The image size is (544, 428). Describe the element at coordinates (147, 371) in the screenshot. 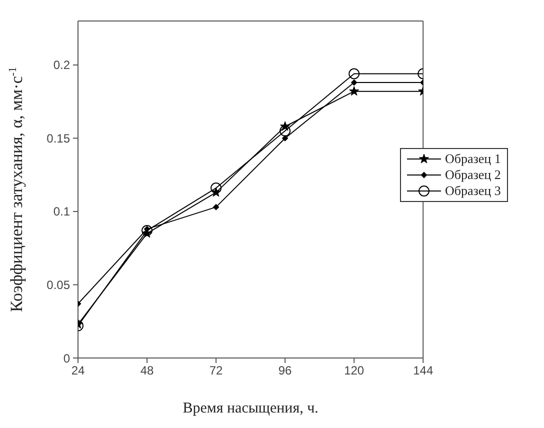

I see `x-tick-label: 48` at that location.